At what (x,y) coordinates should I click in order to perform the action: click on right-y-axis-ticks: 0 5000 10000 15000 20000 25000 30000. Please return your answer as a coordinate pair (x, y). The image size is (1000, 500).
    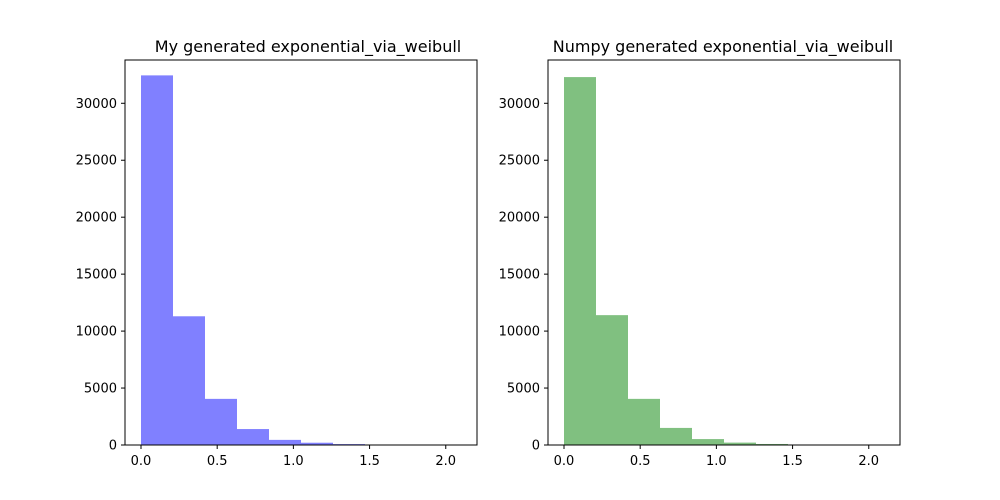
    Looking at the image, I should click on (523, 275).